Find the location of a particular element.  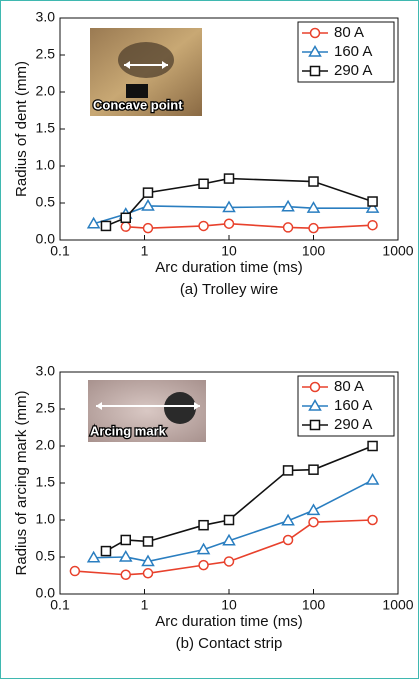

photo-bottom is located at coordinates (147, 411).